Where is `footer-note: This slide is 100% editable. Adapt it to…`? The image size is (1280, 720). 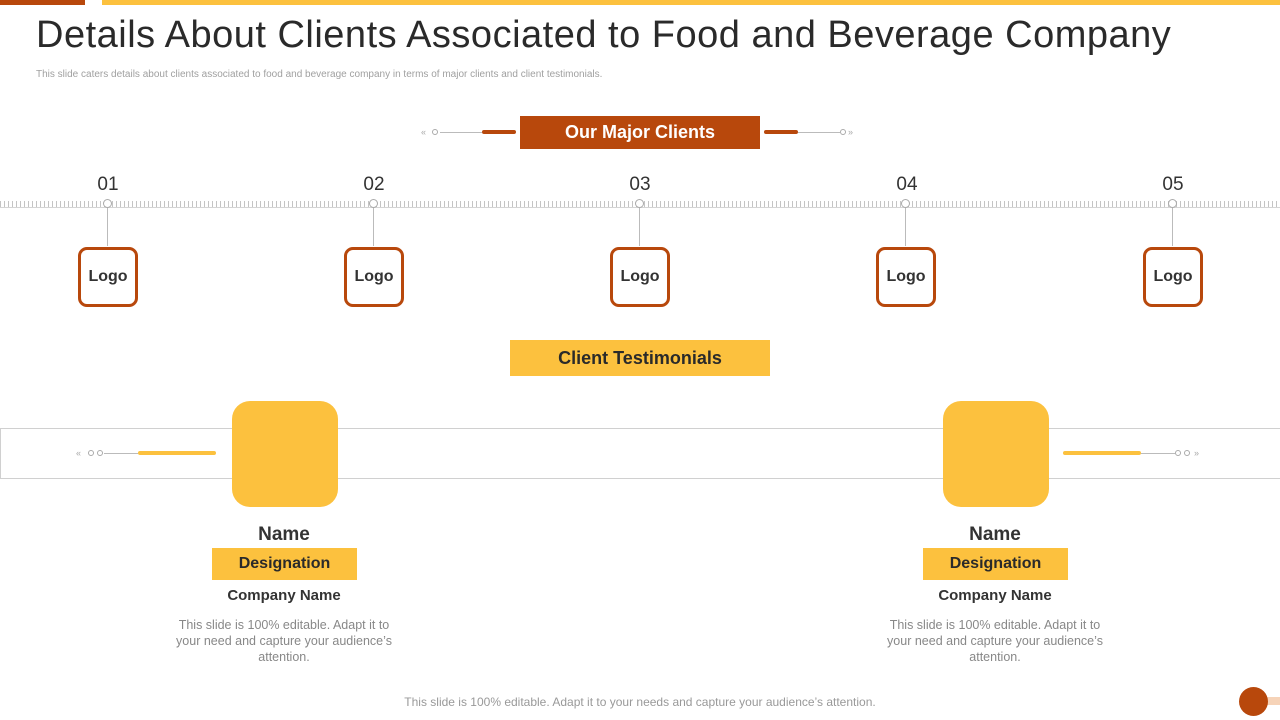 footer-note: This slide is 100% editable. Adapt it to… is located at coordinates (640, 702).